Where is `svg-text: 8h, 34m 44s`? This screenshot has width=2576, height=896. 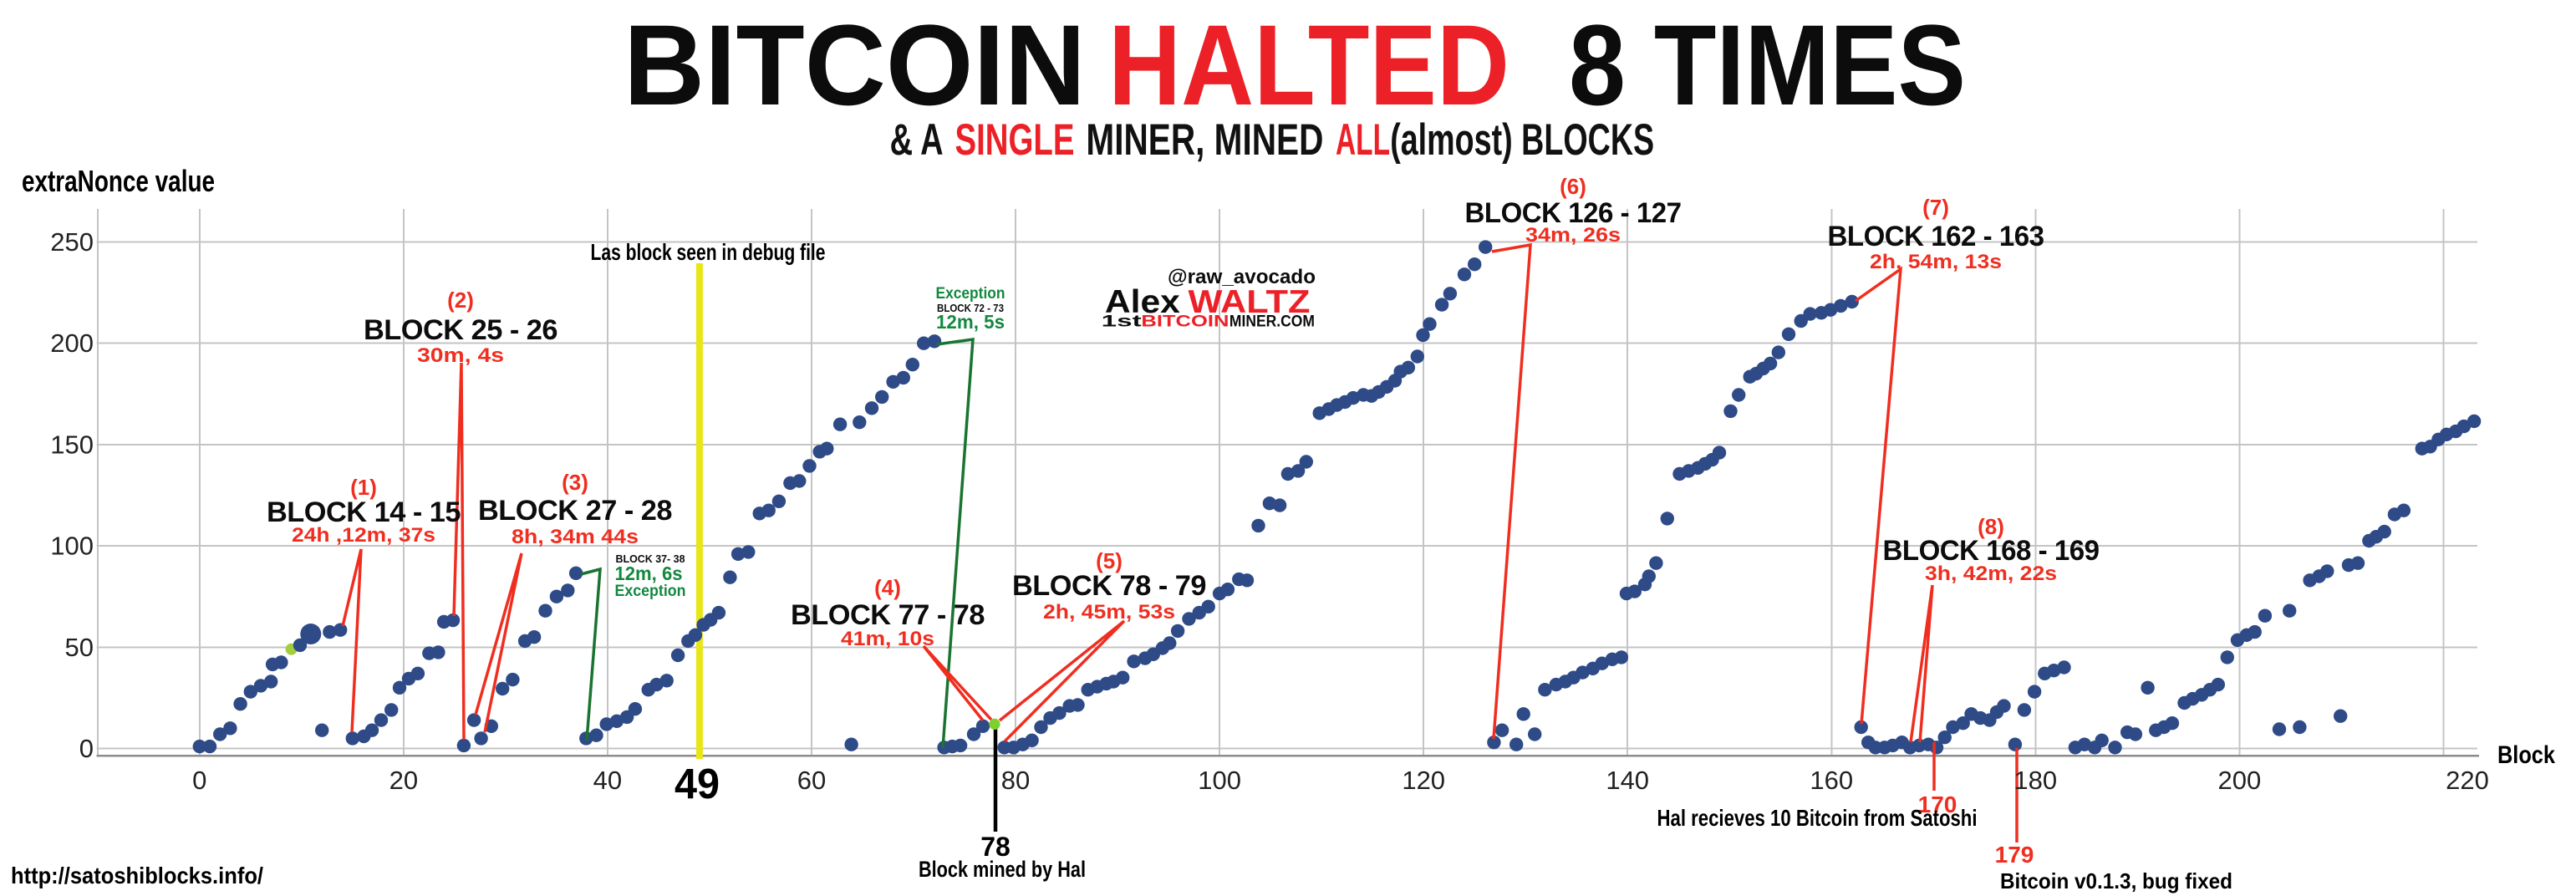
svg-text: 8h, 34m 44s is located at coordinates (575, 537).